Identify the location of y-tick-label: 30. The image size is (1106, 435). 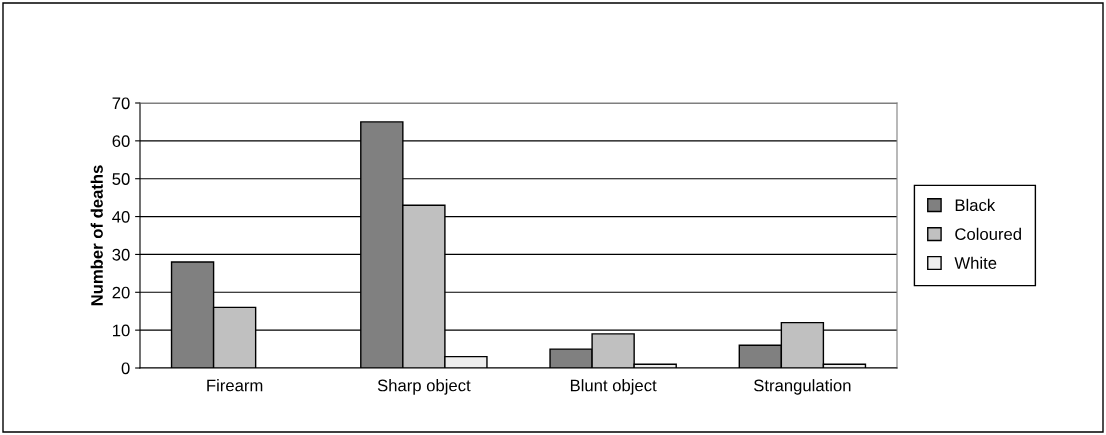
(121, 254).